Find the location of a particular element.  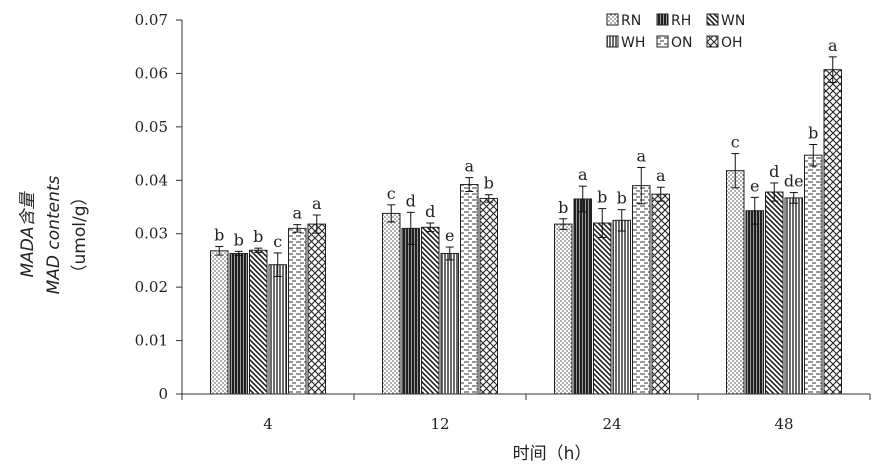

legend-swatch-ON is located at coordinates (662, 41).